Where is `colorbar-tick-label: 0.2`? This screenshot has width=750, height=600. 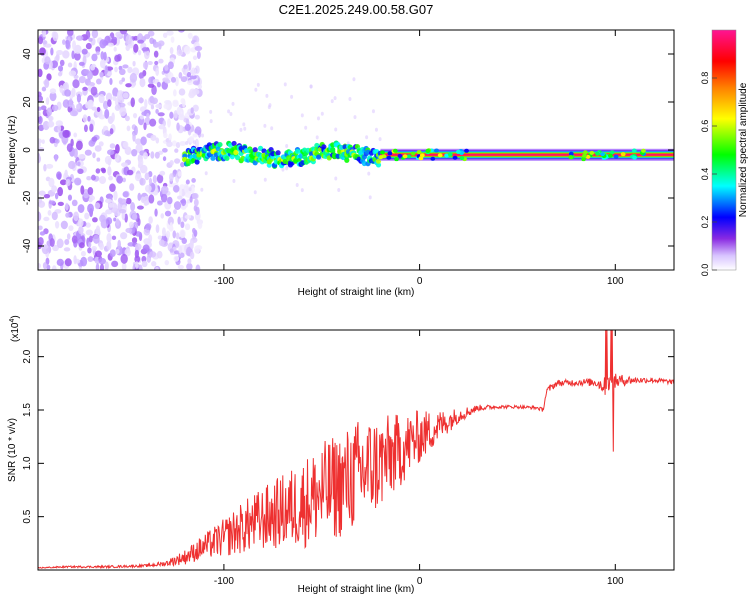 colorbar-tick-label: 0.2 is located at coordinates (705, 222).